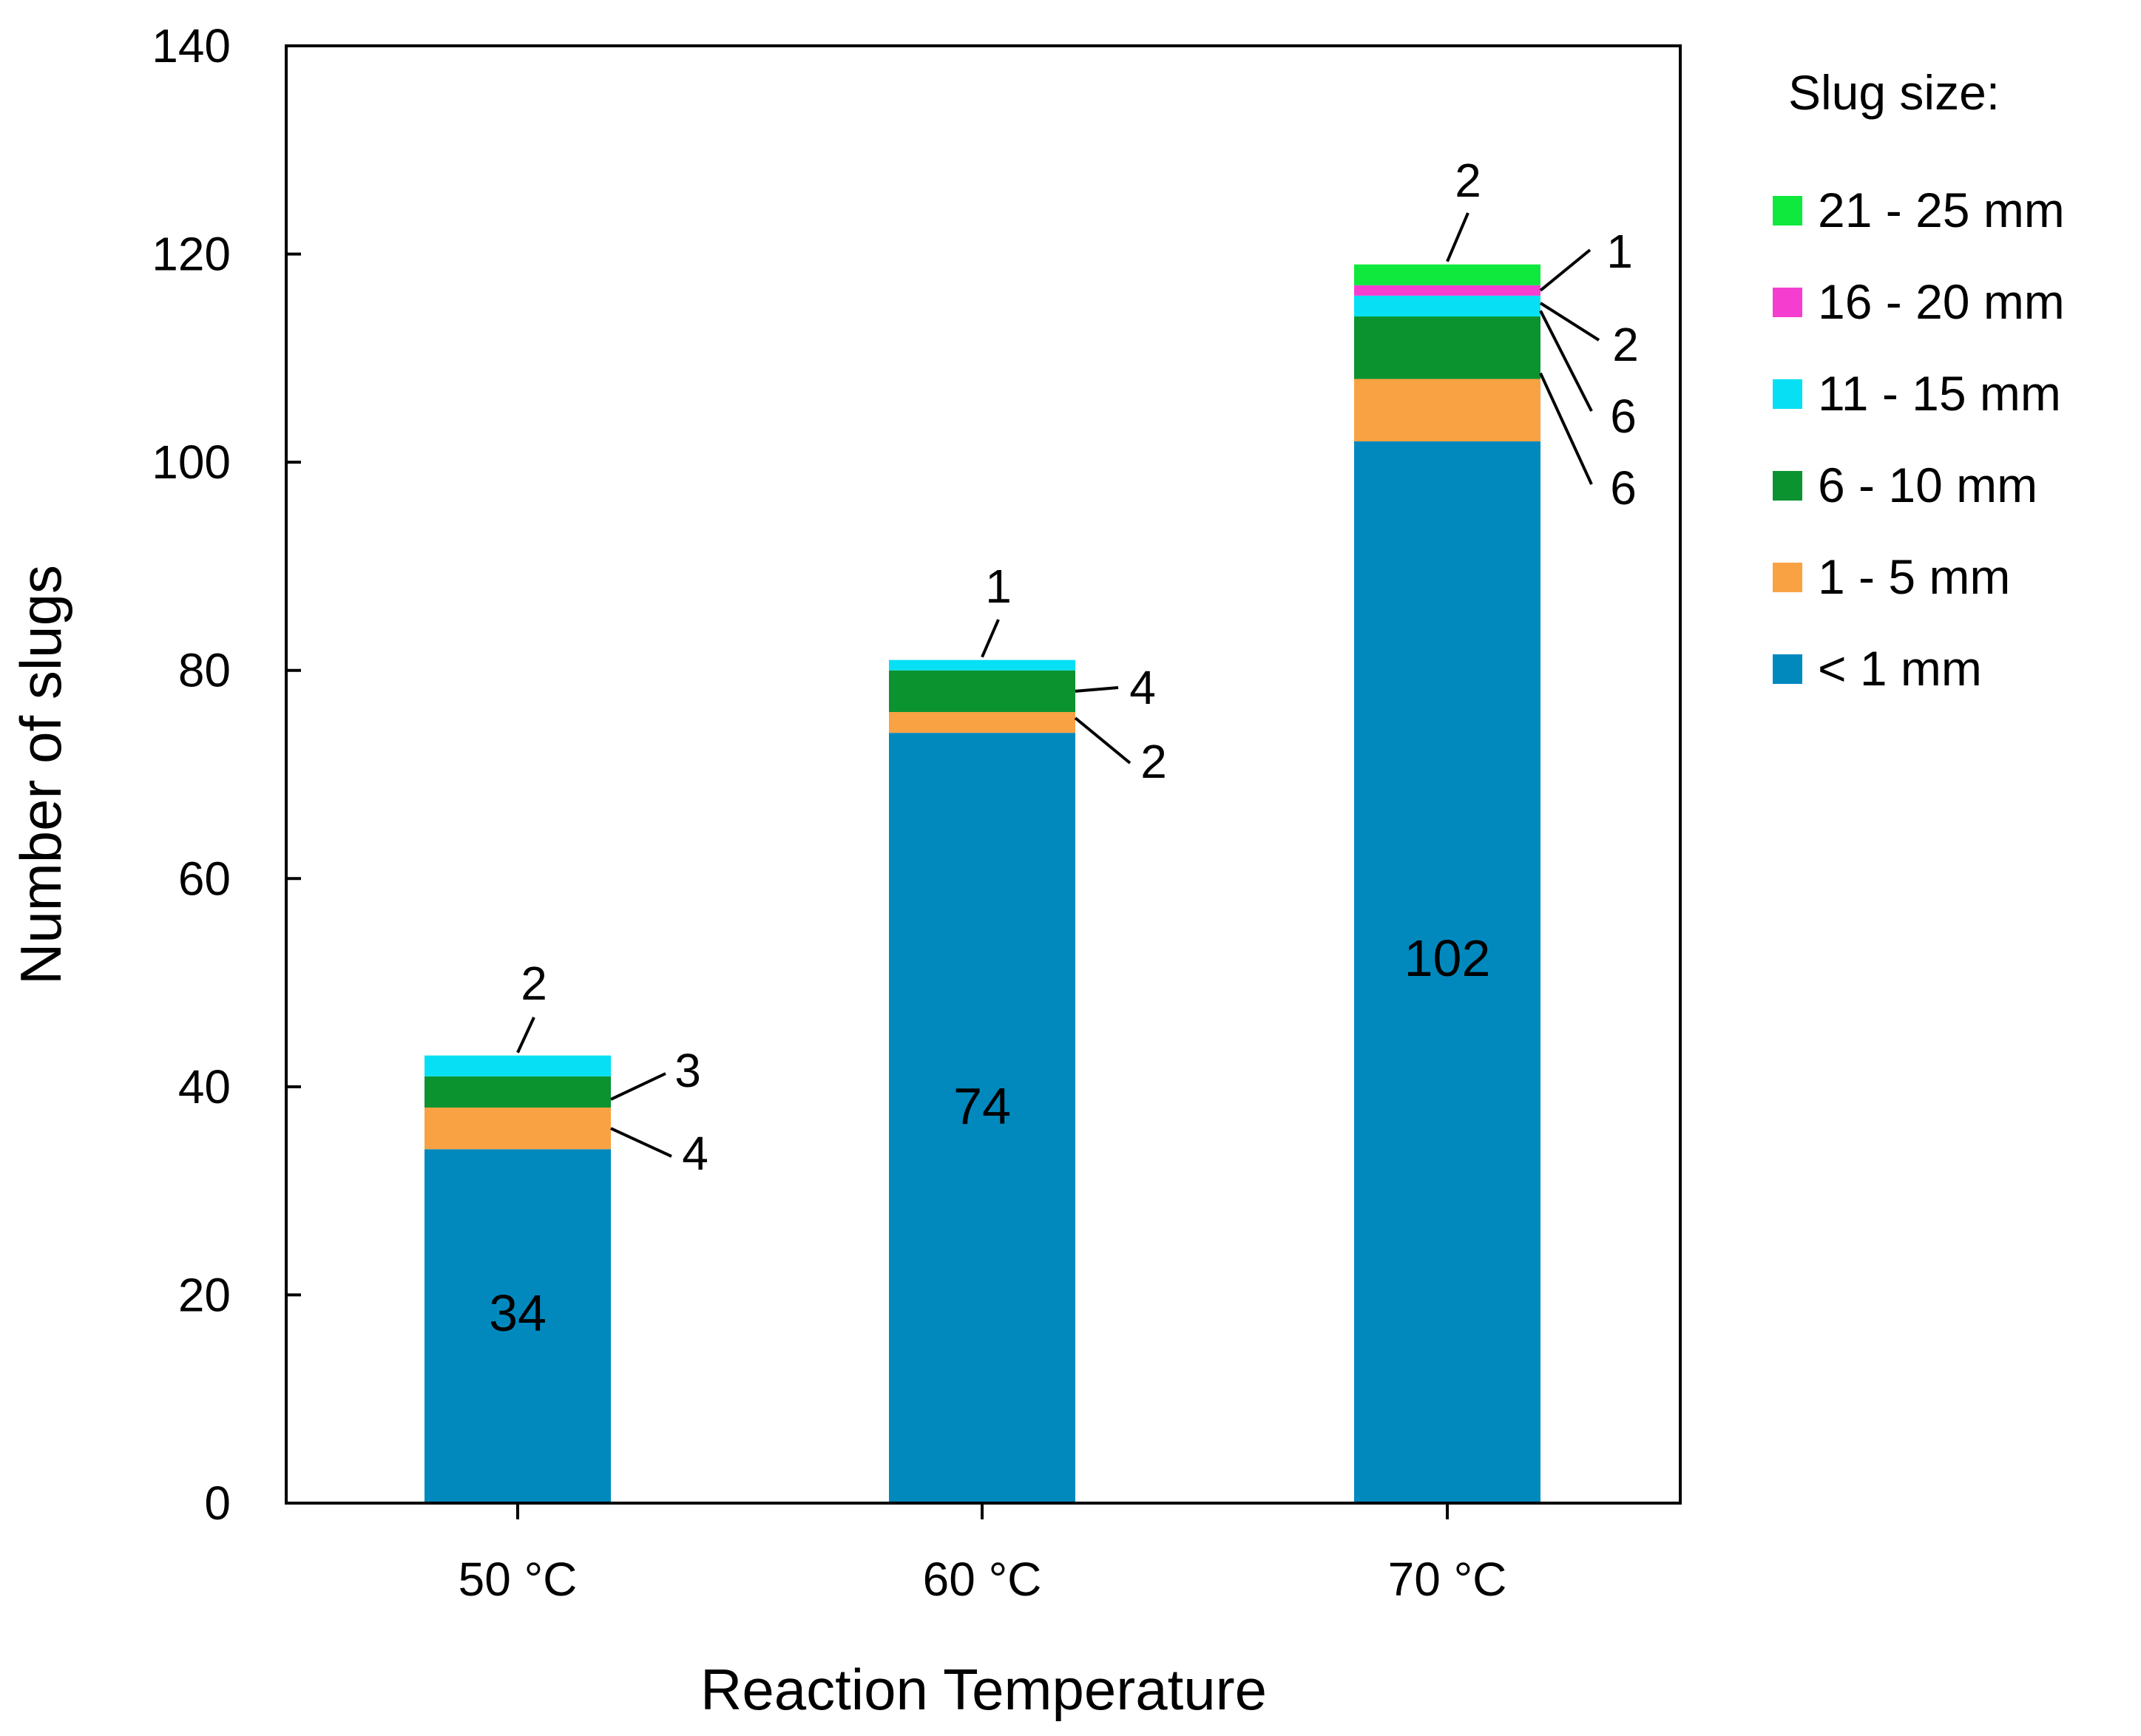 The image size is (2141, 1736). What do you see at coordinates (217, 1503) in the screenshot?
I see `y-tick-label: 0` at bounding box center [217, 1503].